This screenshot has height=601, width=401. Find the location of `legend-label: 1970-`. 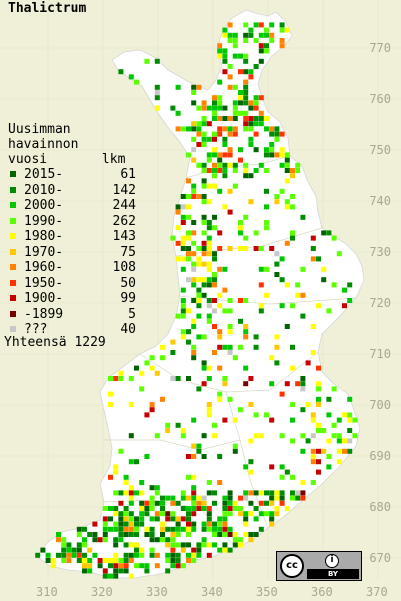

legend-label: 1970- is located at coordinates (44, 252).